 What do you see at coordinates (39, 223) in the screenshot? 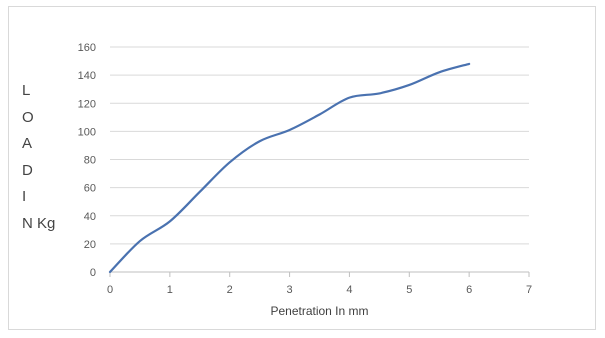
I see `y-axis-label-line: N Kg` at bounding box center [39, 223].